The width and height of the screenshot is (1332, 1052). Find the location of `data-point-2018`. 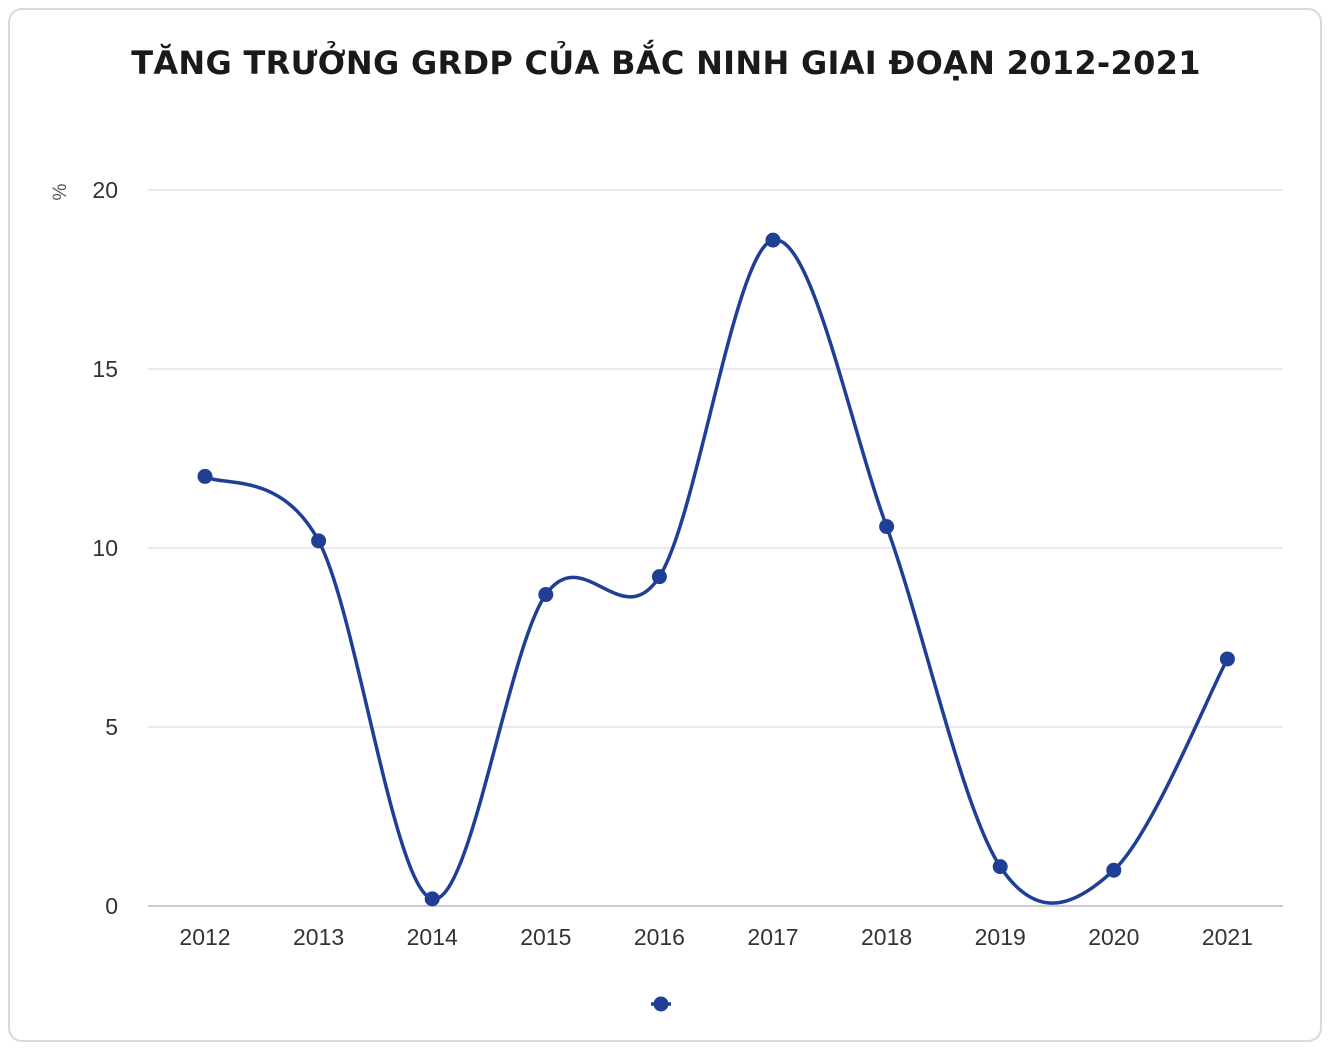

data-point-2018 is located at coordinates (887, 527).